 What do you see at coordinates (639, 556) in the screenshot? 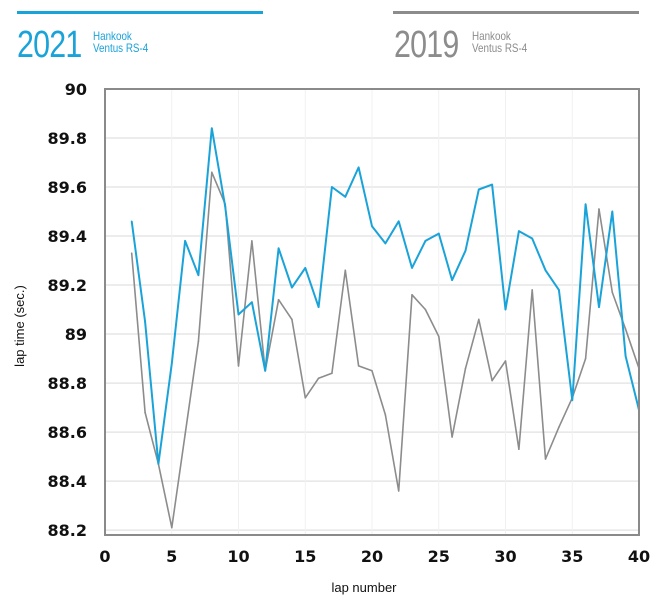
I see `x-tick-label: 40` at bounding box center [639, 556].